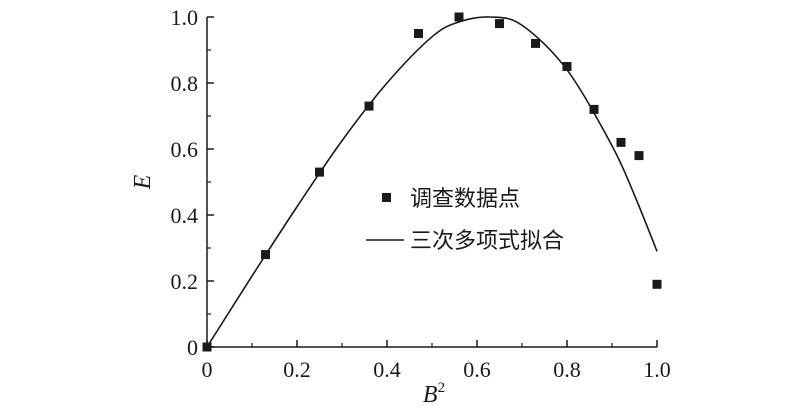 The image size is (800, 416). Describe the element at coordinates (143, 182) in the screenshot. I see `y-axis-title: E` at that location.